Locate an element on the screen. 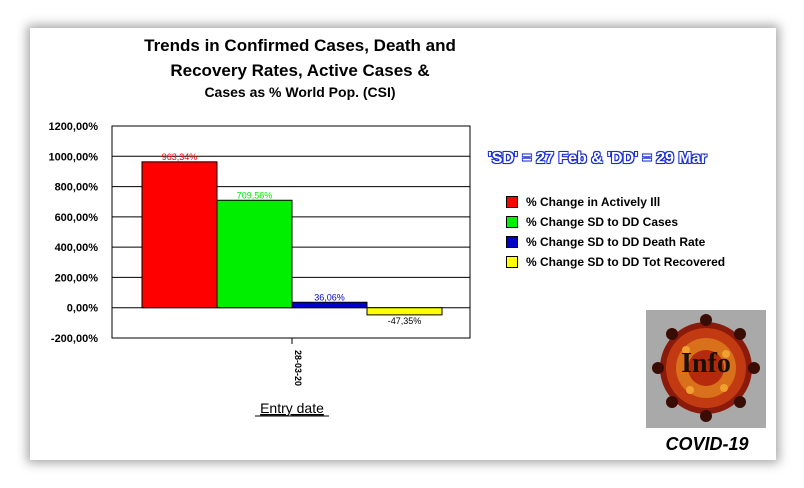  legend-label: % Change SD to DD Cases is located at coordinates (602, 222).